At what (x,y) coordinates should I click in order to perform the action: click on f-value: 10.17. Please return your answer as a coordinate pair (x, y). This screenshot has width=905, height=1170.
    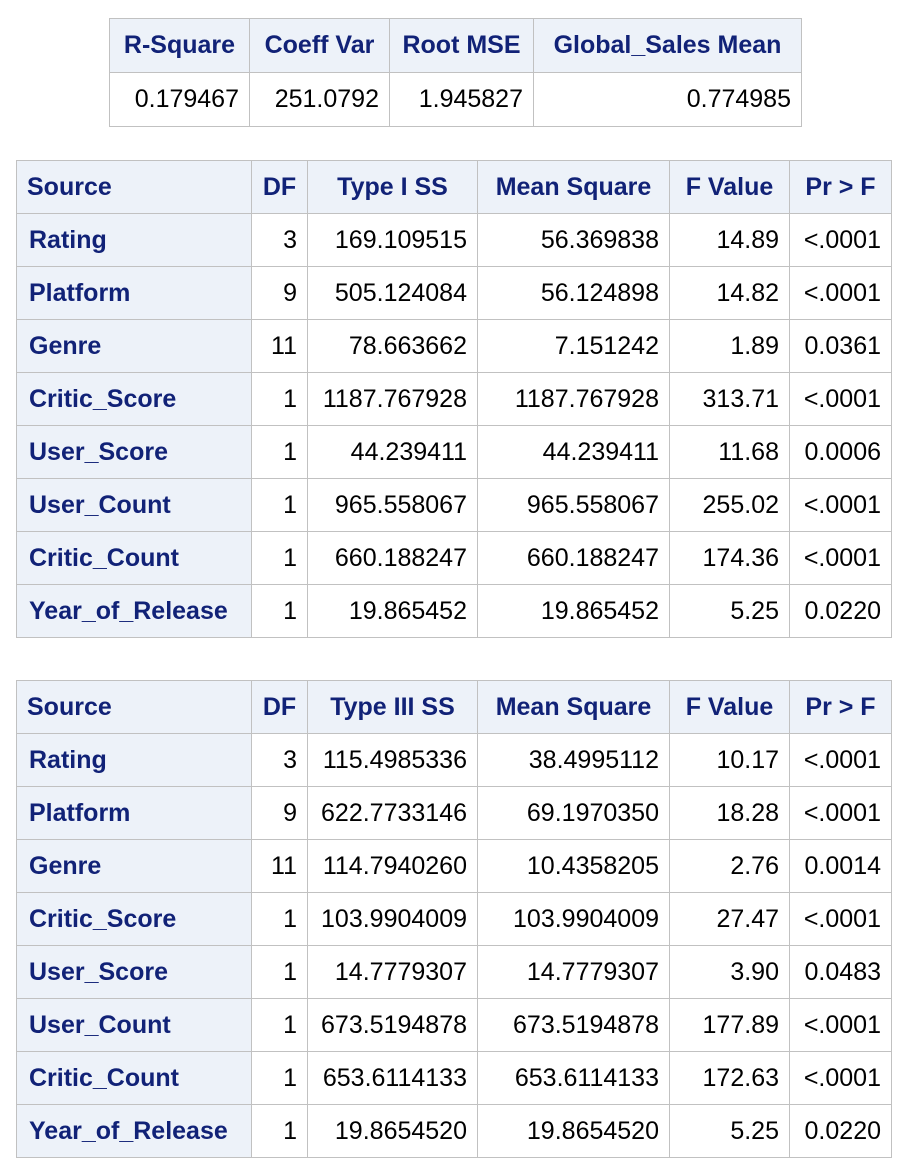
    Looking at the image, I should click on (729, 760).